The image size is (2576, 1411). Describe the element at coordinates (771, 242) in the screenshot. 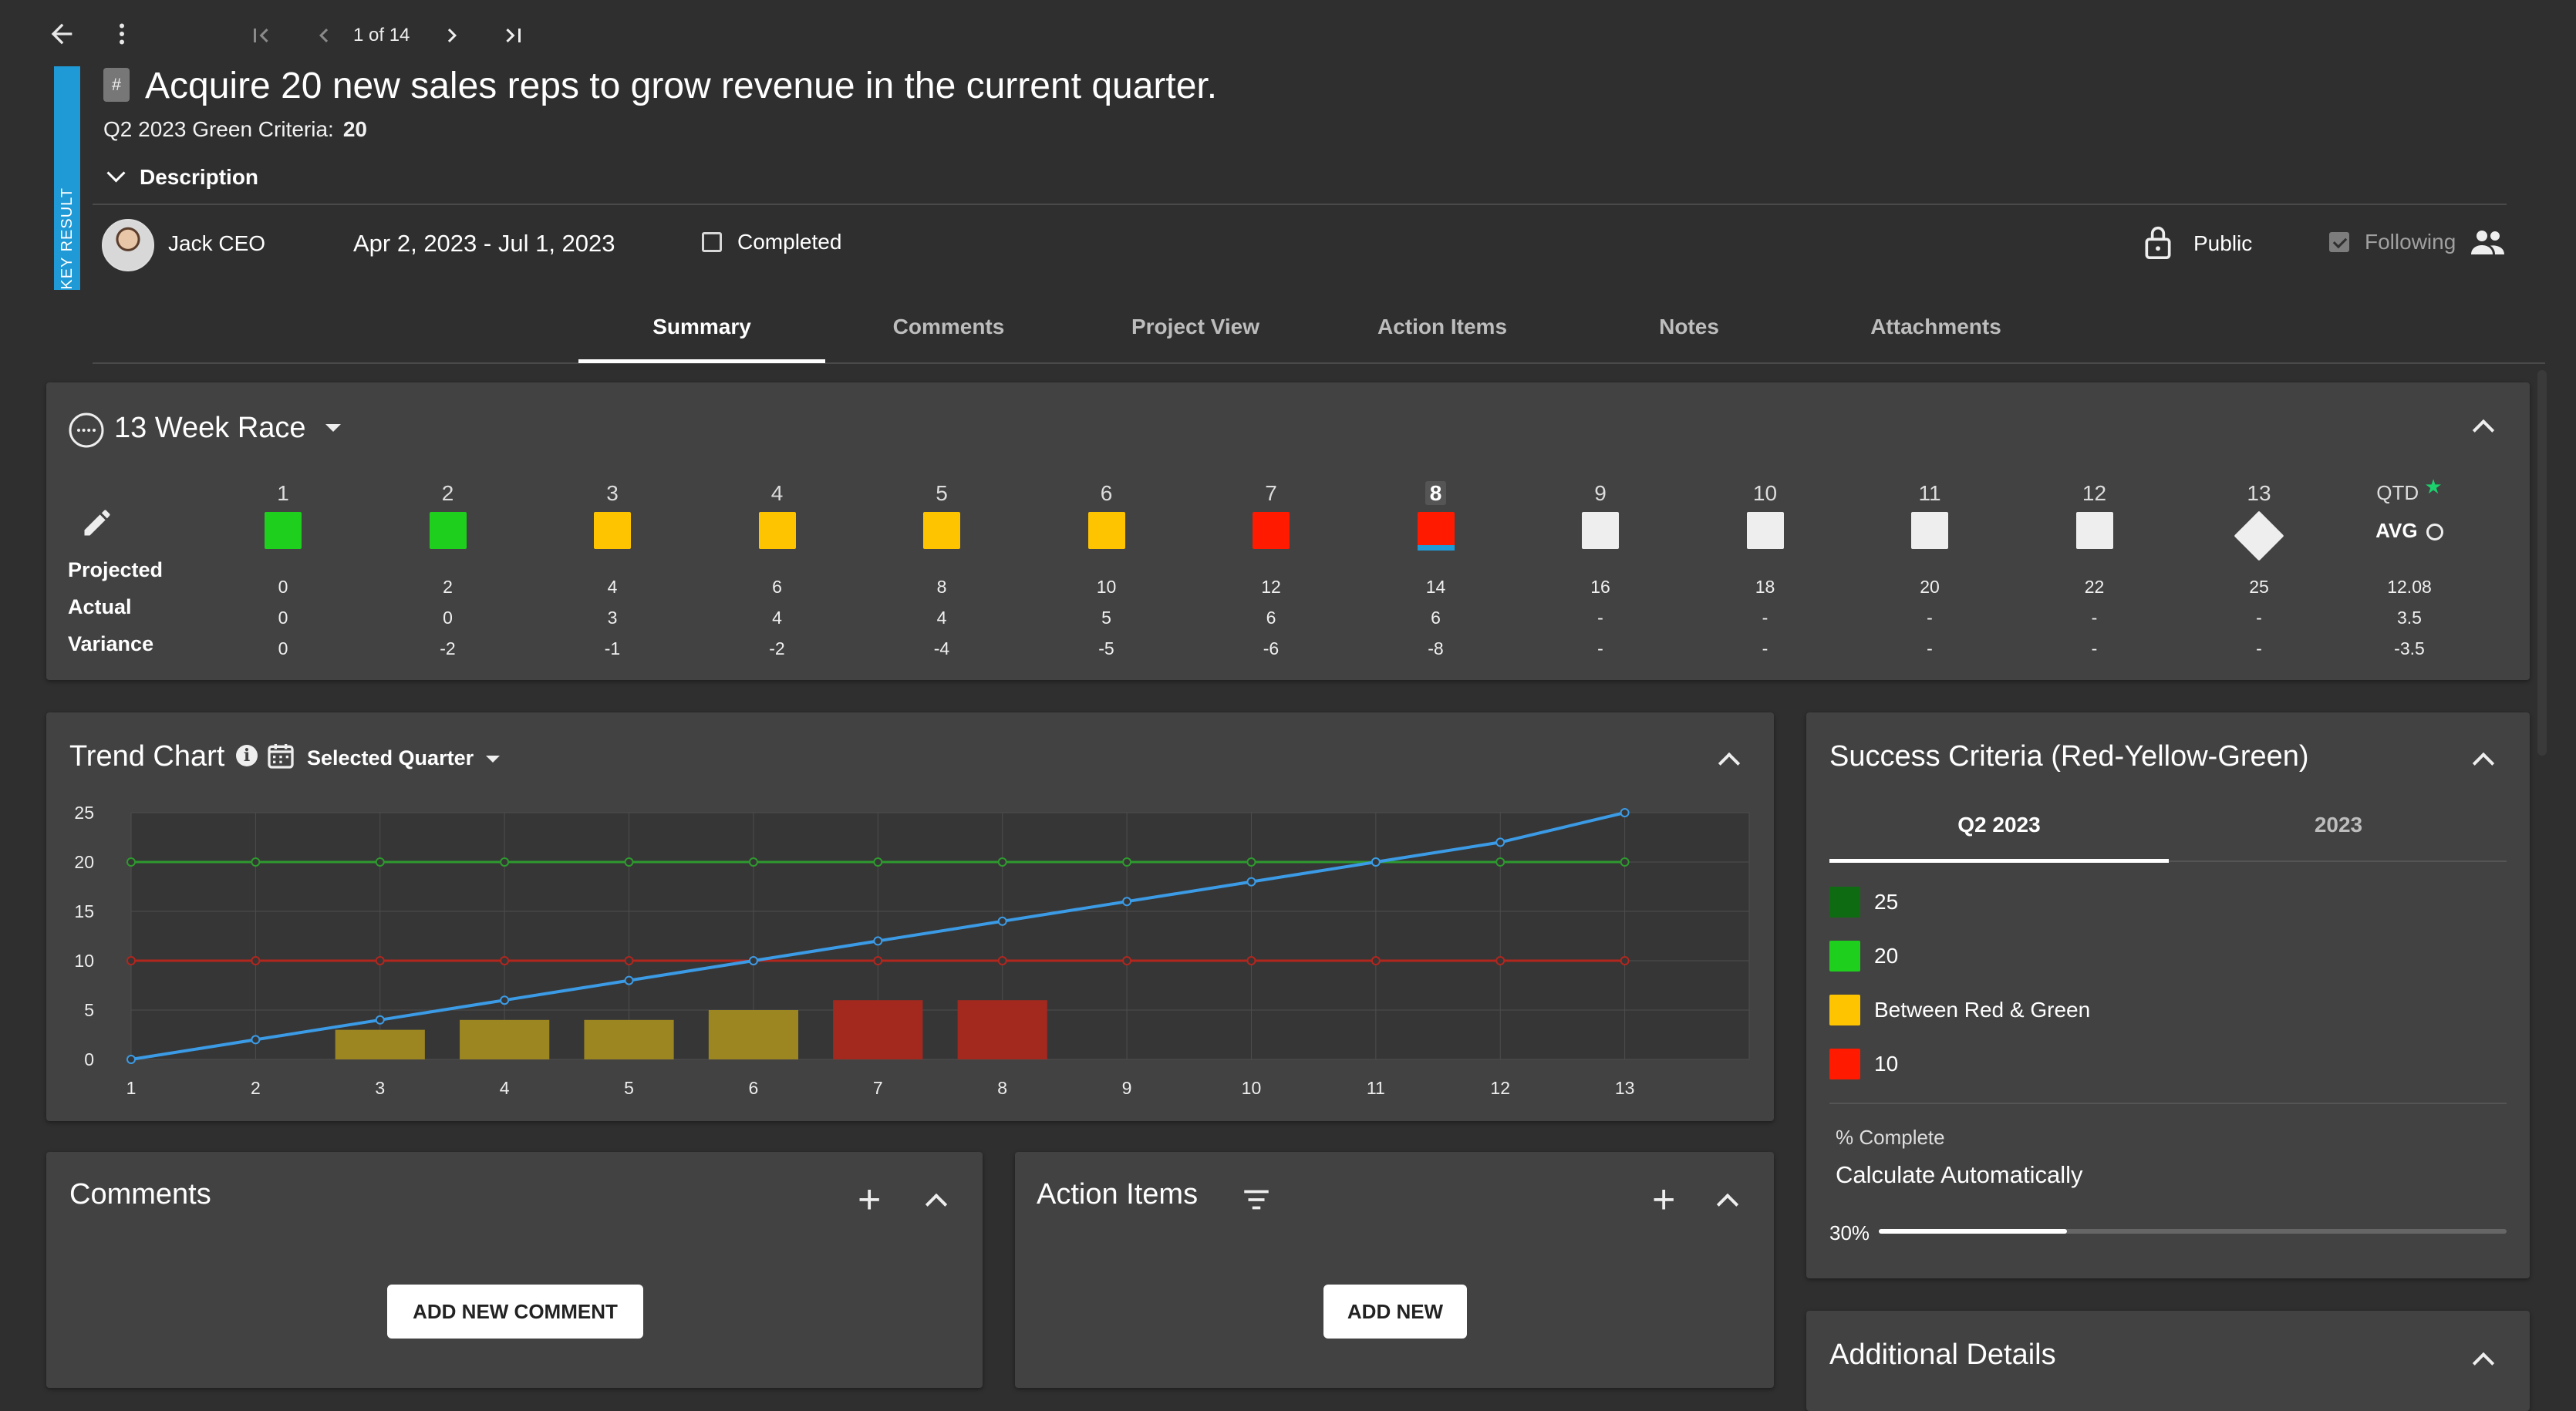

I see `completed-checkbox: Completed` at that location.